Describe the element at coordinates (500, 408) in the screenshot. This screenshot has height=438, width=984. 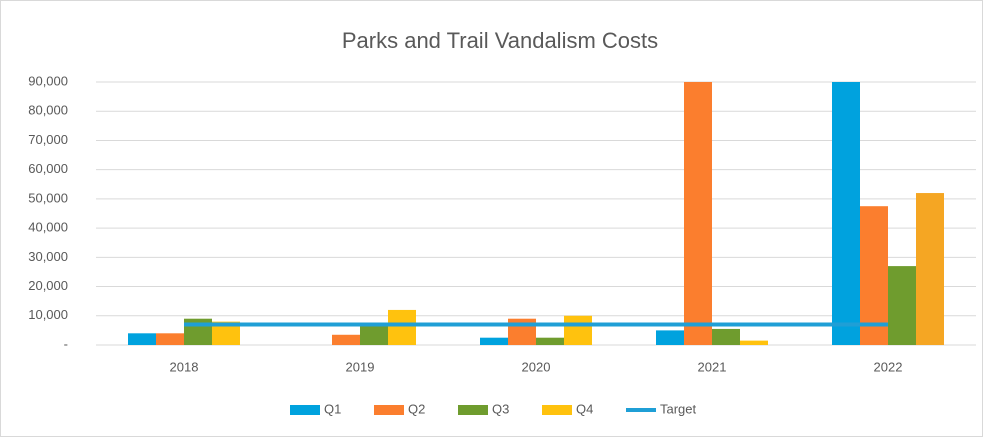
I see `legend-label: Q3` at that location.